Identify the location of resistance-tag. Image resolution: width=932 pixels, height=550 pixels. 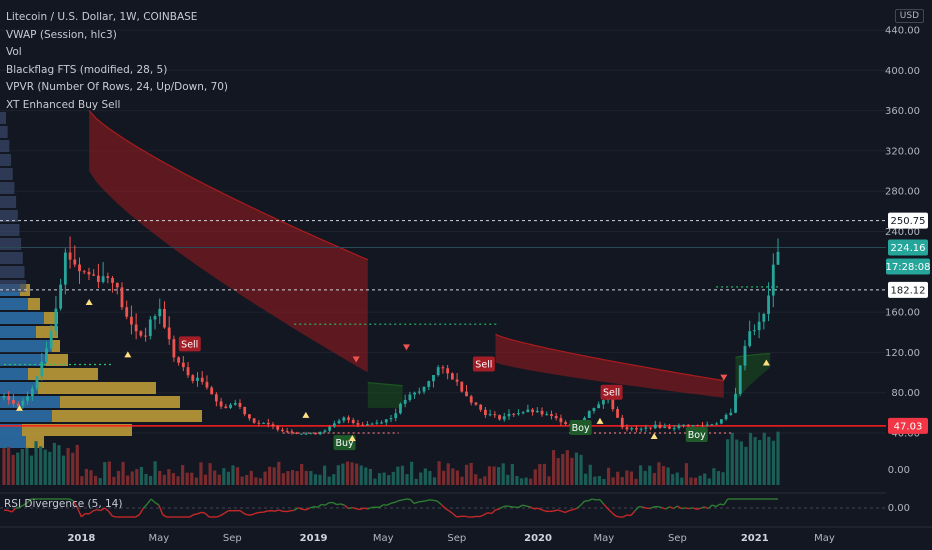
(908, 220).